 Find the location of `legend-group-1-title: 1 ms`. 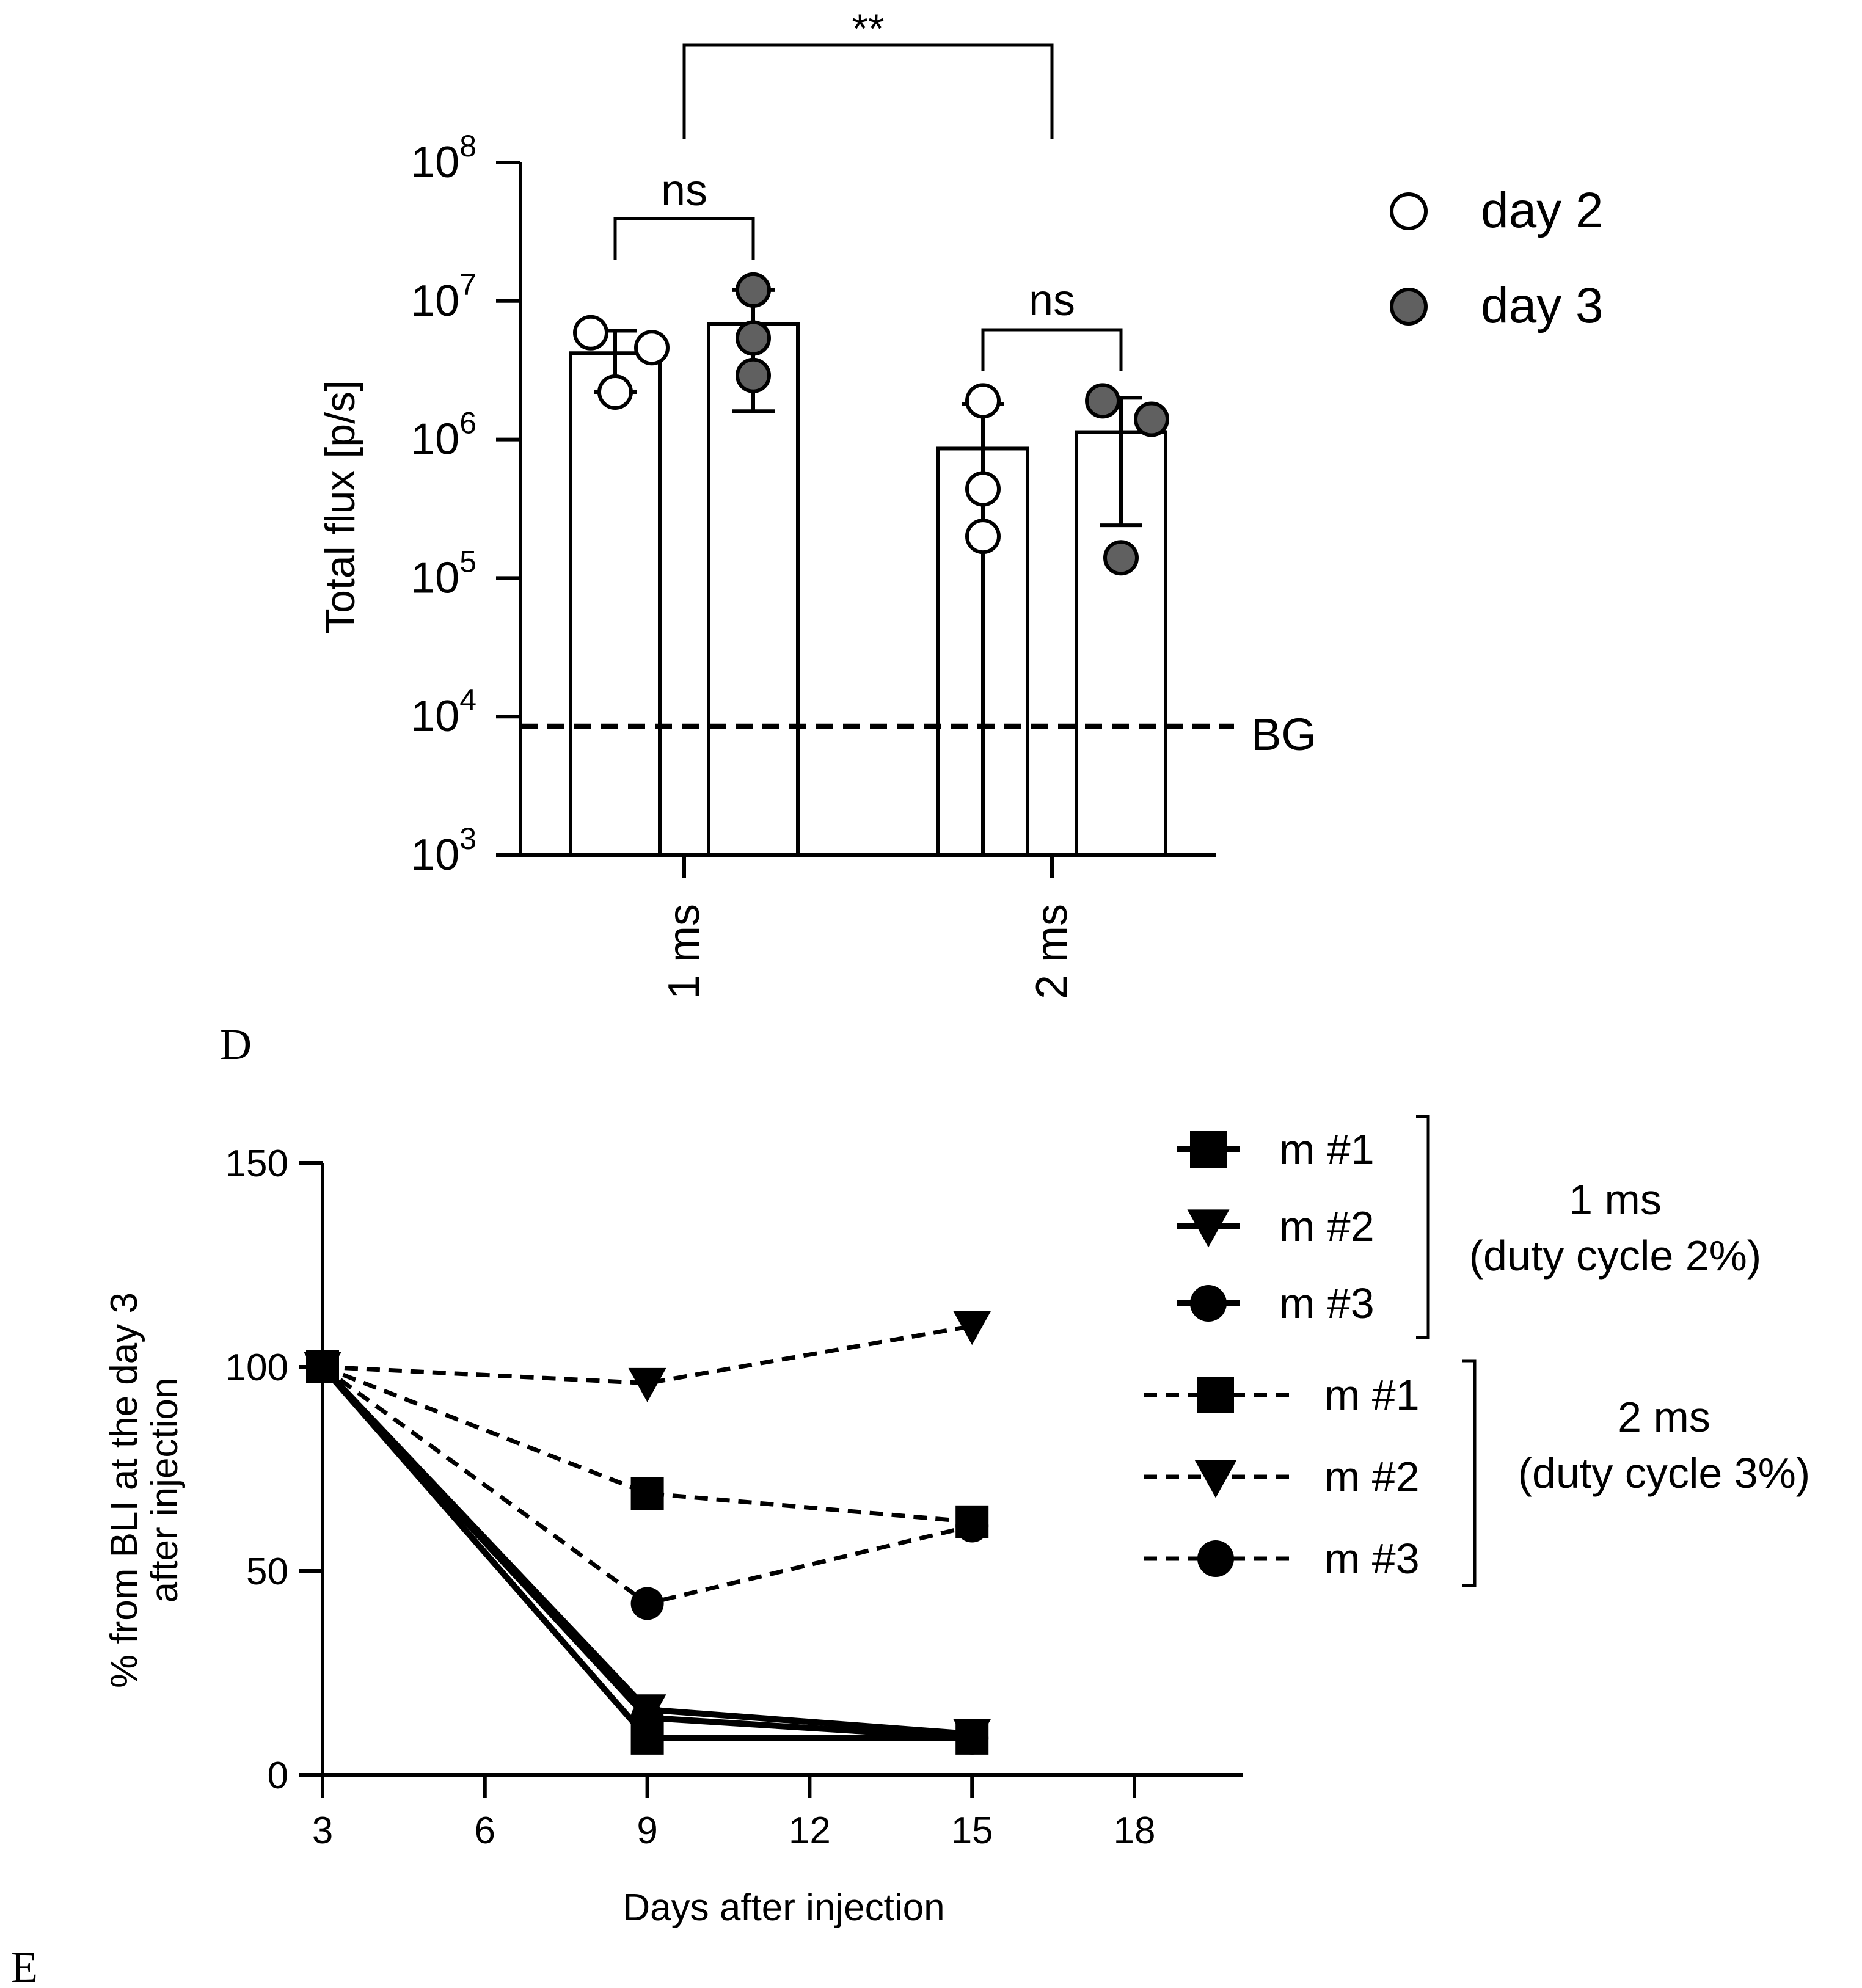

legend-group-1-title: 1 ms is located at coordinates (1616, 1199).